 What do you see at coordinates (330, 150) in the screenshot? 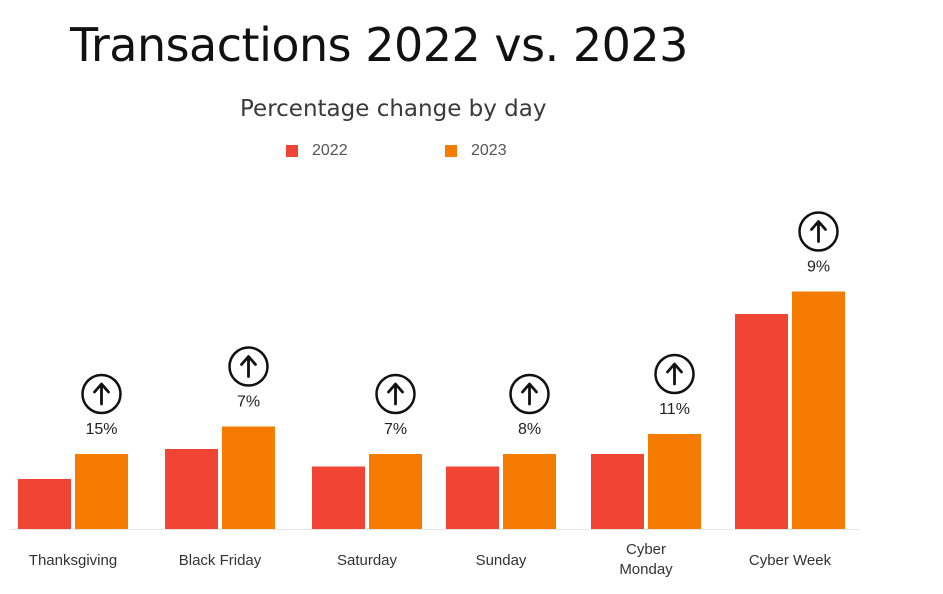
I see `legend-label-2022: 2022` at bounding box center [330, 150].